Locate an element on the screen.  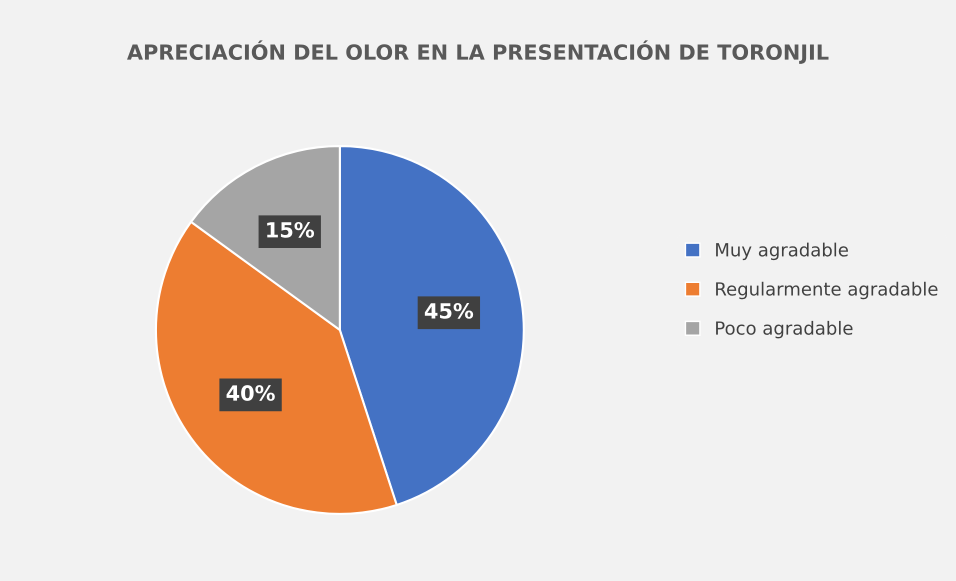
legend-label: Muy agradable is located at coordinates (782, 251).